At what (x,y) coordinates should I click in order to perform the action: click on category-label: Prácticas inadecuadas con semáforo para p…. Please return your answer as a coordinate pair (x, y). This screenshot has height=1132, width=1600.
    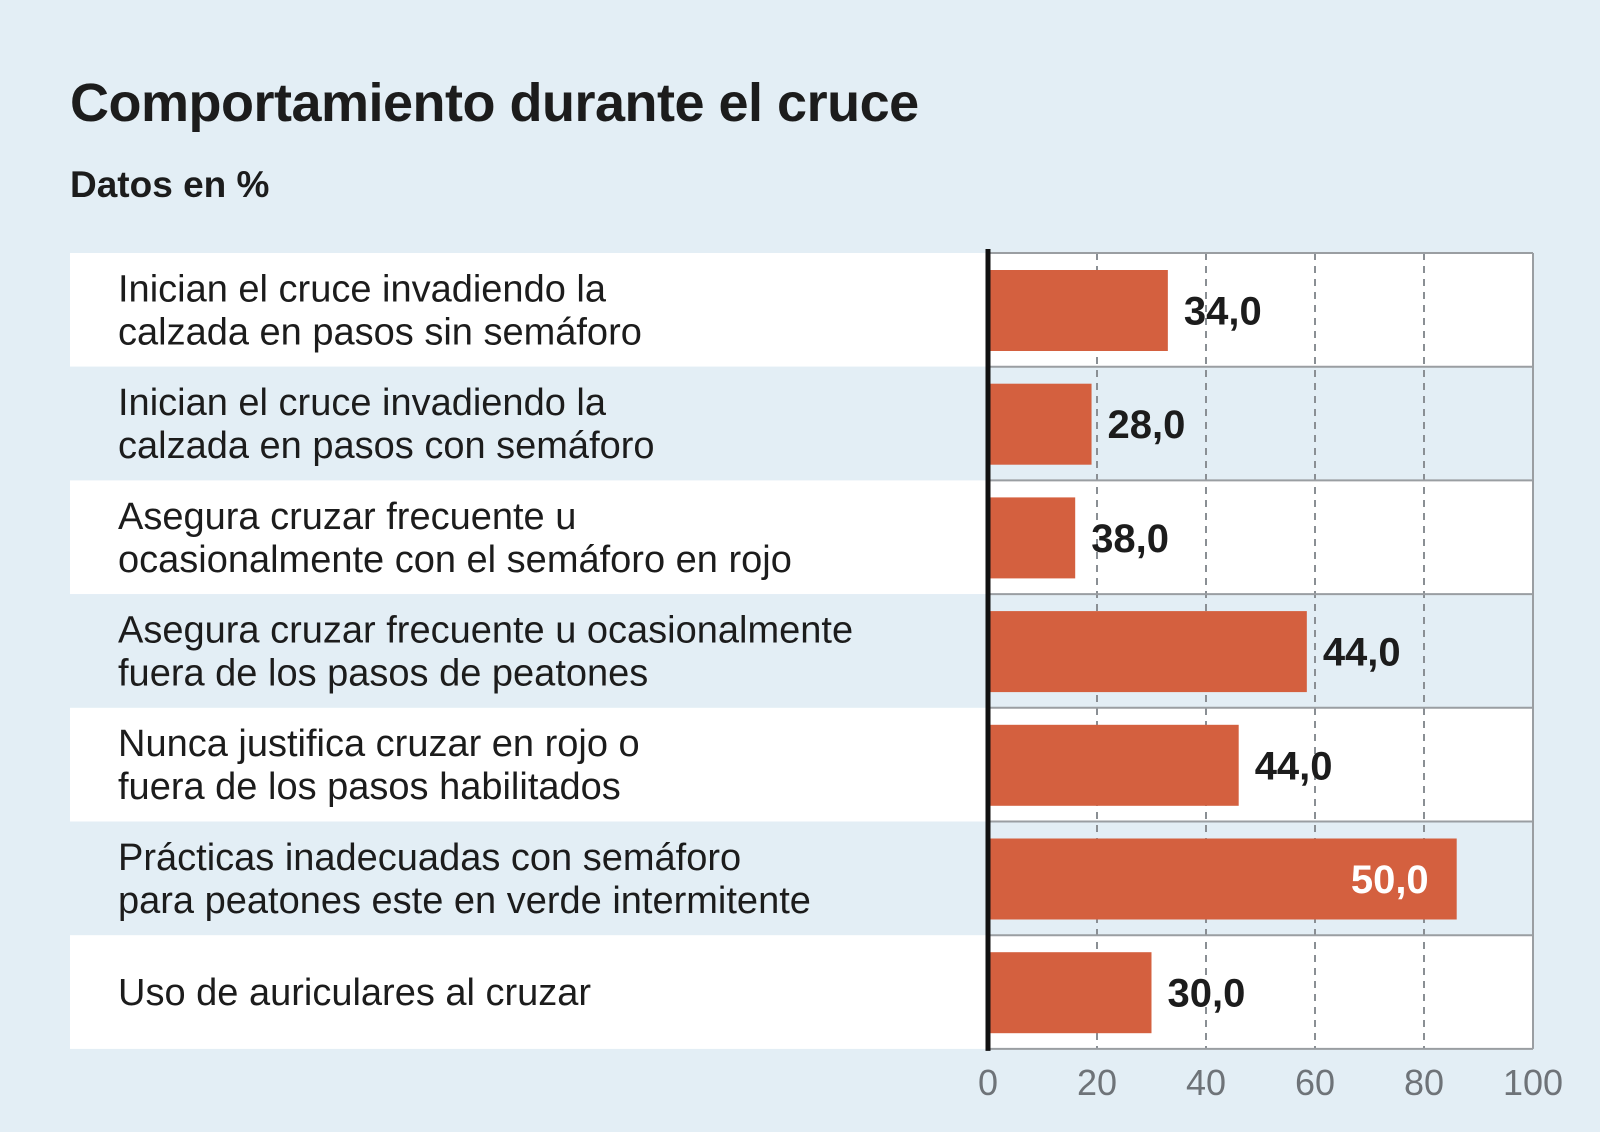
    Looking at the image, I should click on (464, 879).